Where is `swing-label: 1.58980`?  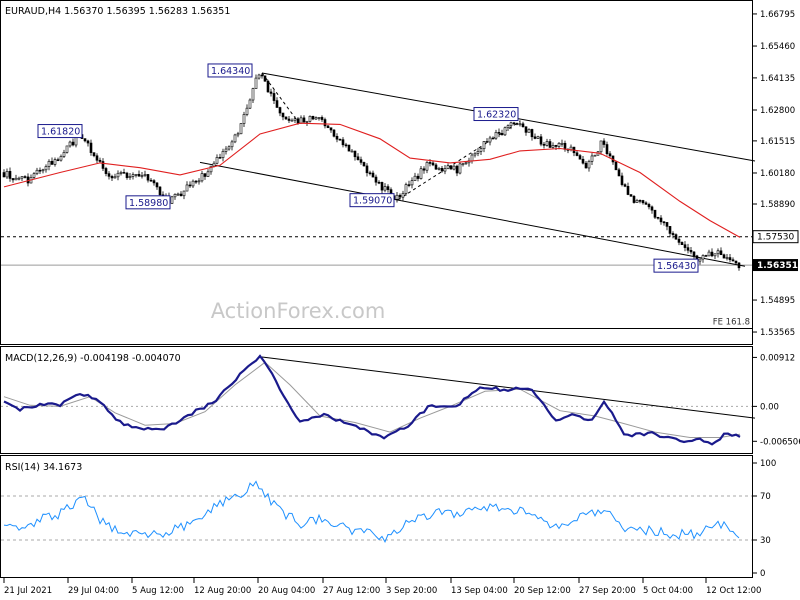 swing-label: 1.58980 is located at coordinates (148, 203).